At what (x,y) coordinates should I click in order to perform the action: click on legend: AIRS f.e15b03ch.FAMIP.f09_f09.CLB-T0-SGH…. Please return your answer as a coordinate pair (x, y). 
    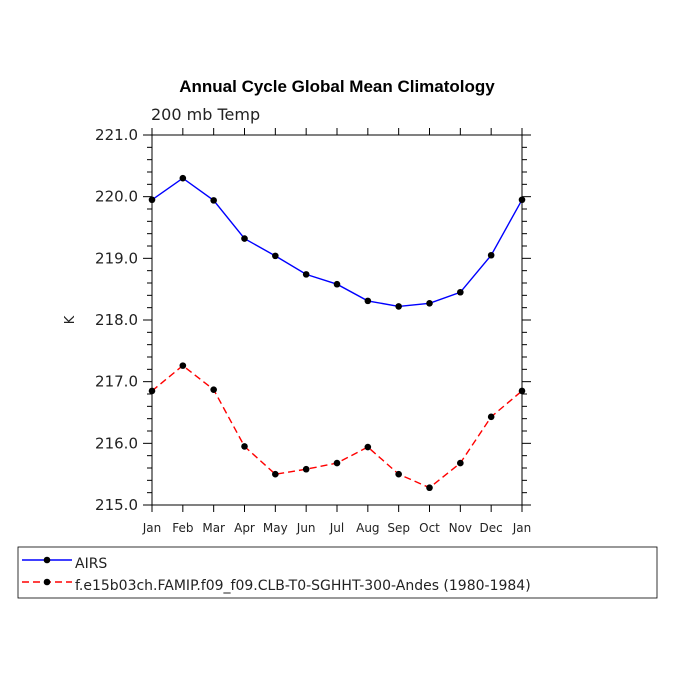
    Looking at the image, I should click on (337, 572).